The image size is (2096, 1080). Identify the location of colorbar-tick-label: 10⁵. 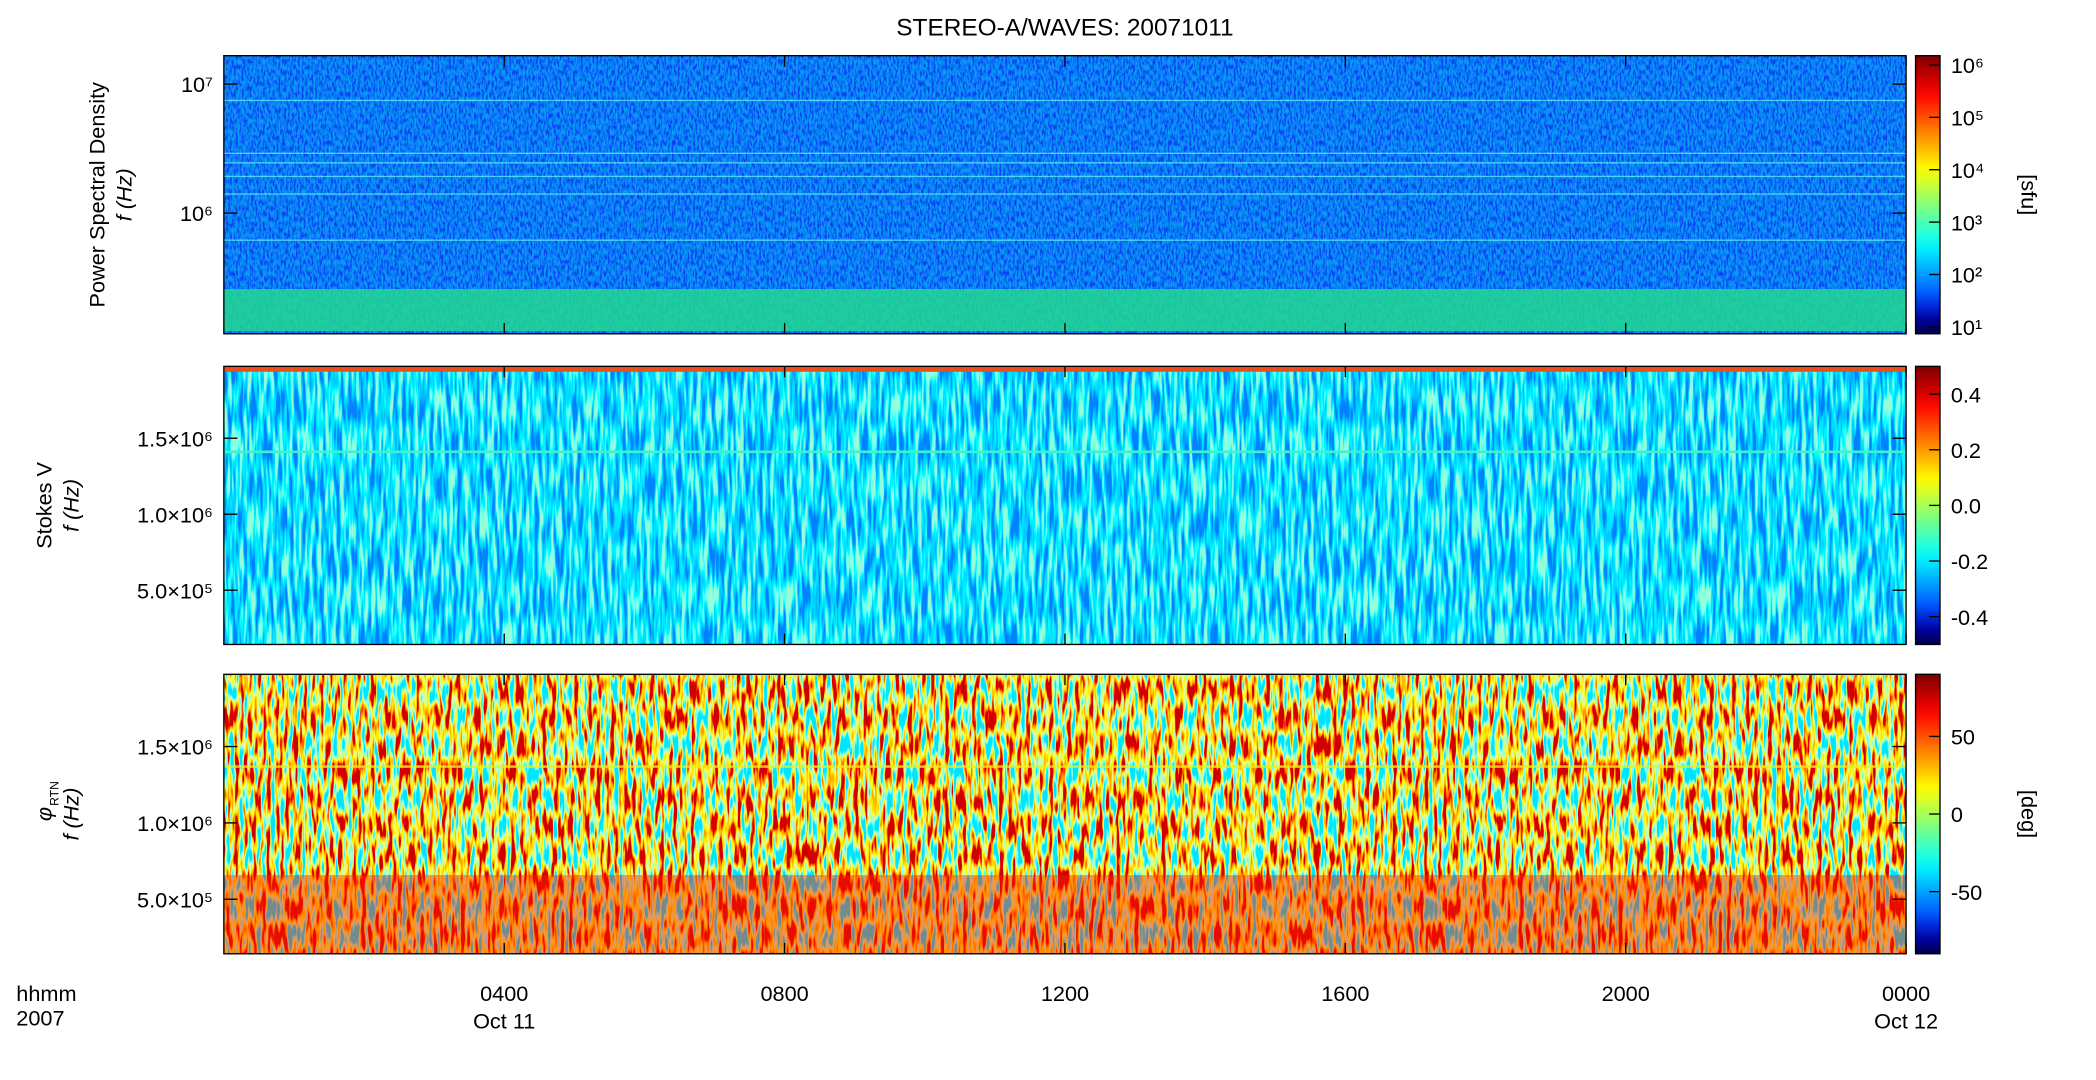
(1967, 117).